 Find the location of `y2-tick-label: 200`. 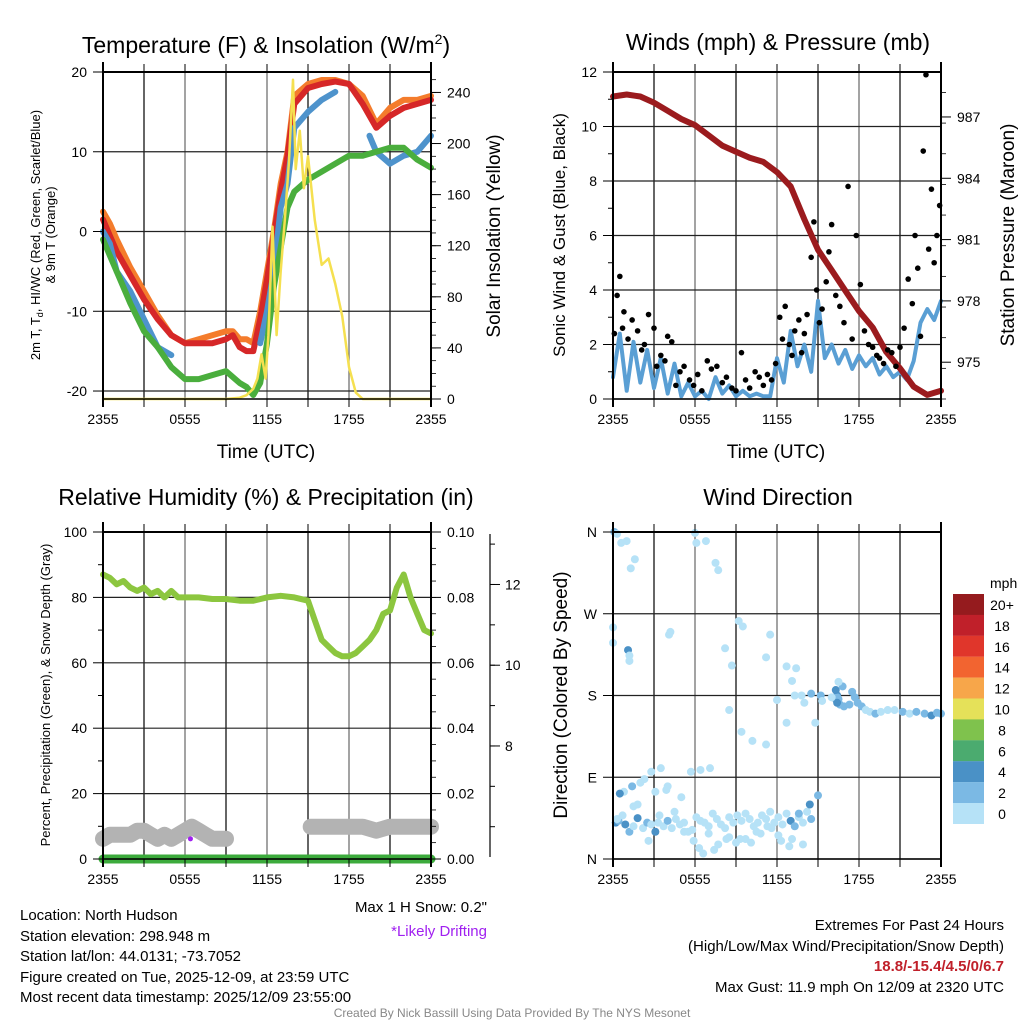

y2-tick-label: 200 is located at coordinates (459, 144).